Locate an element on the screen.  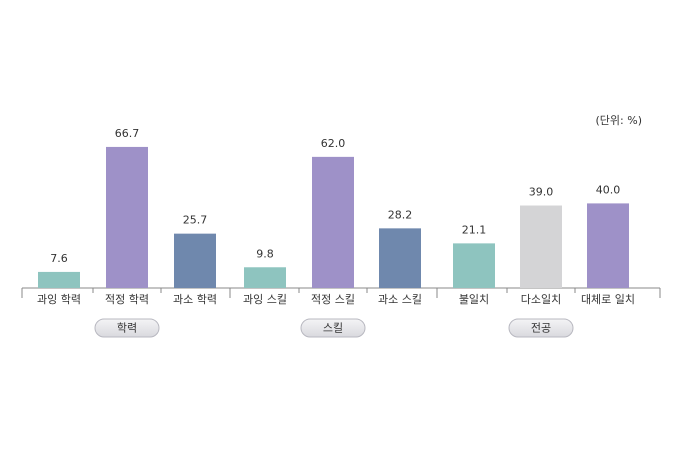
value-label: 40.0 is located at coordinates (608, 189).